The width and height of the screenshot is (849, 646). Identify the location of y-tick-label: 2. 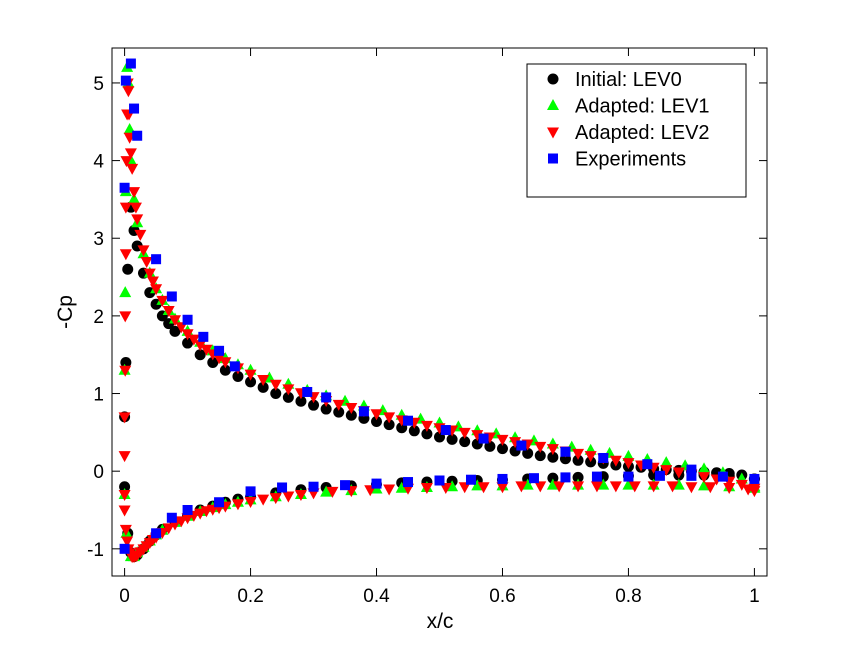
(98, 317).